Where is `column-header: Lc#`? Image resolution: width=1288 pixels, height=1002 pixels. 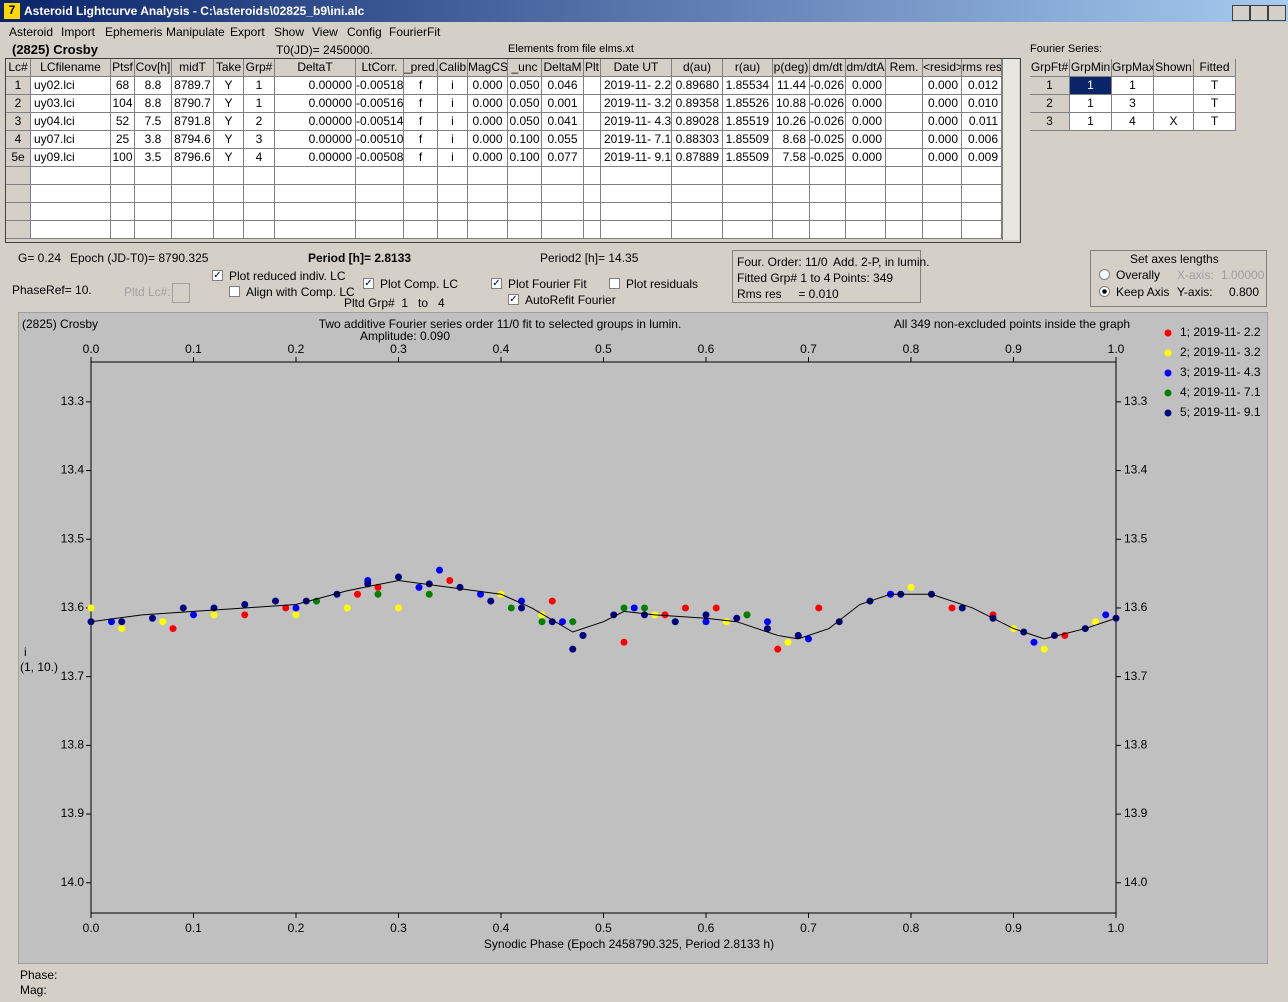
column-header: Lc# is located at coordinates (18, 68).